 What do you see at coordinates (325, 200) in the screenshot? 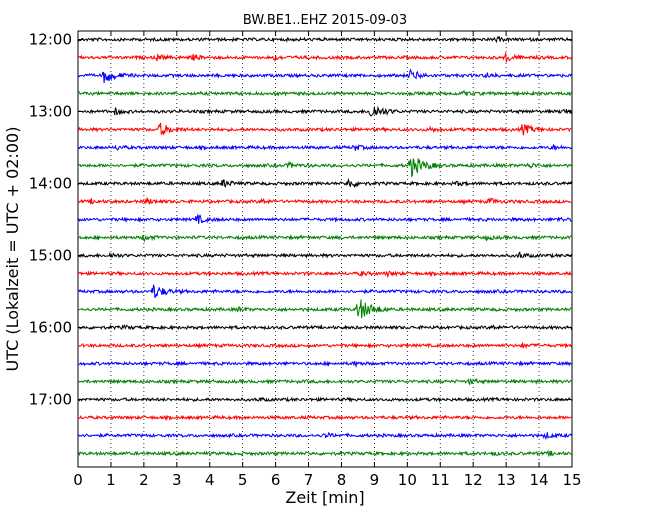
I see `trace-14:15` at bounding box center [325, 200].